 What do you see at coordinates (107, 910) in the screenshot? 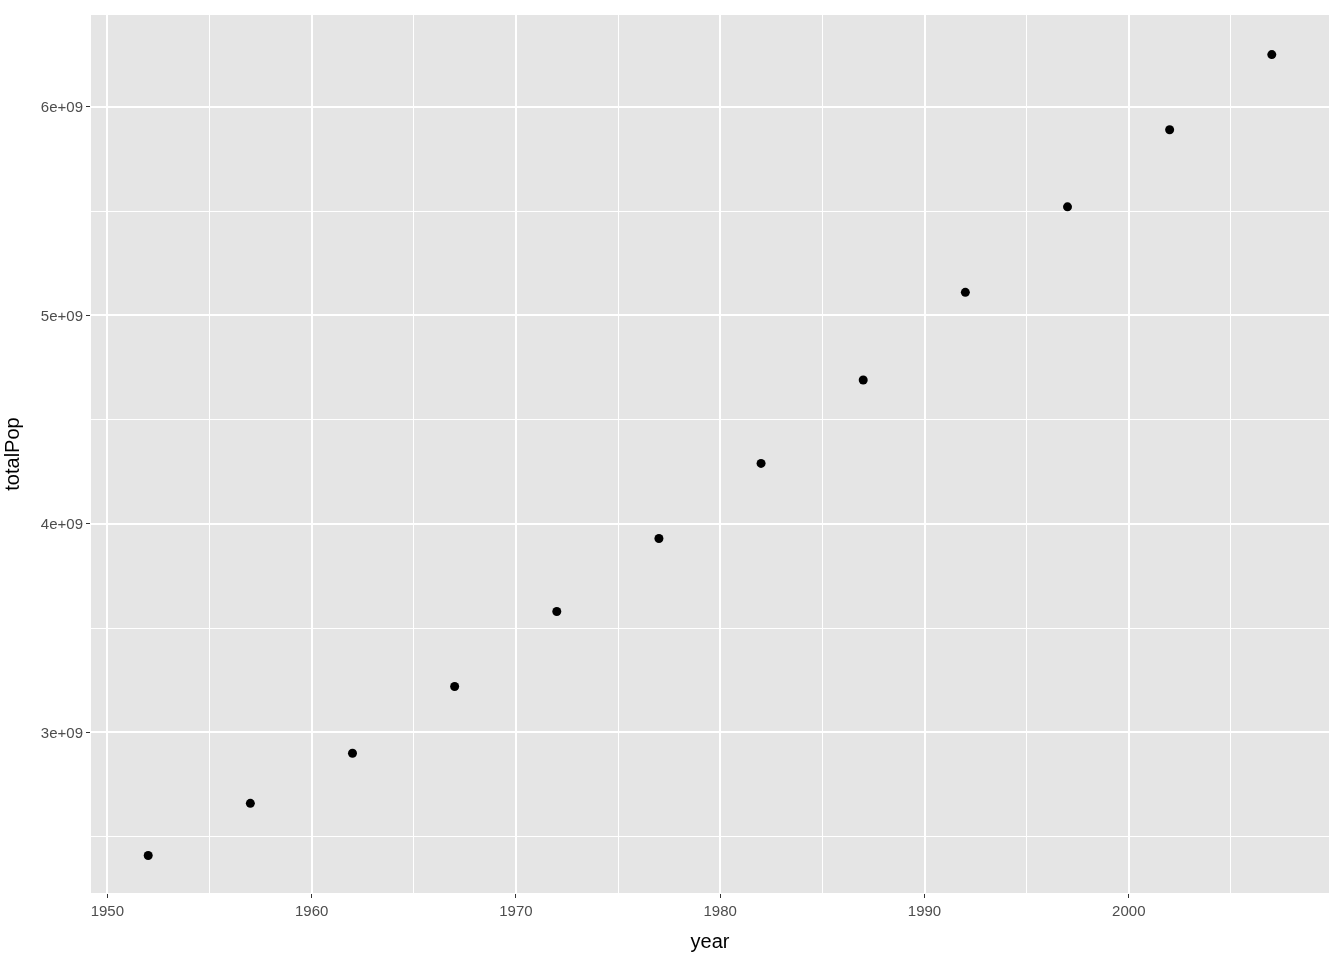
I see `x-tick-label: 1950` at bounding box center [107, 910].